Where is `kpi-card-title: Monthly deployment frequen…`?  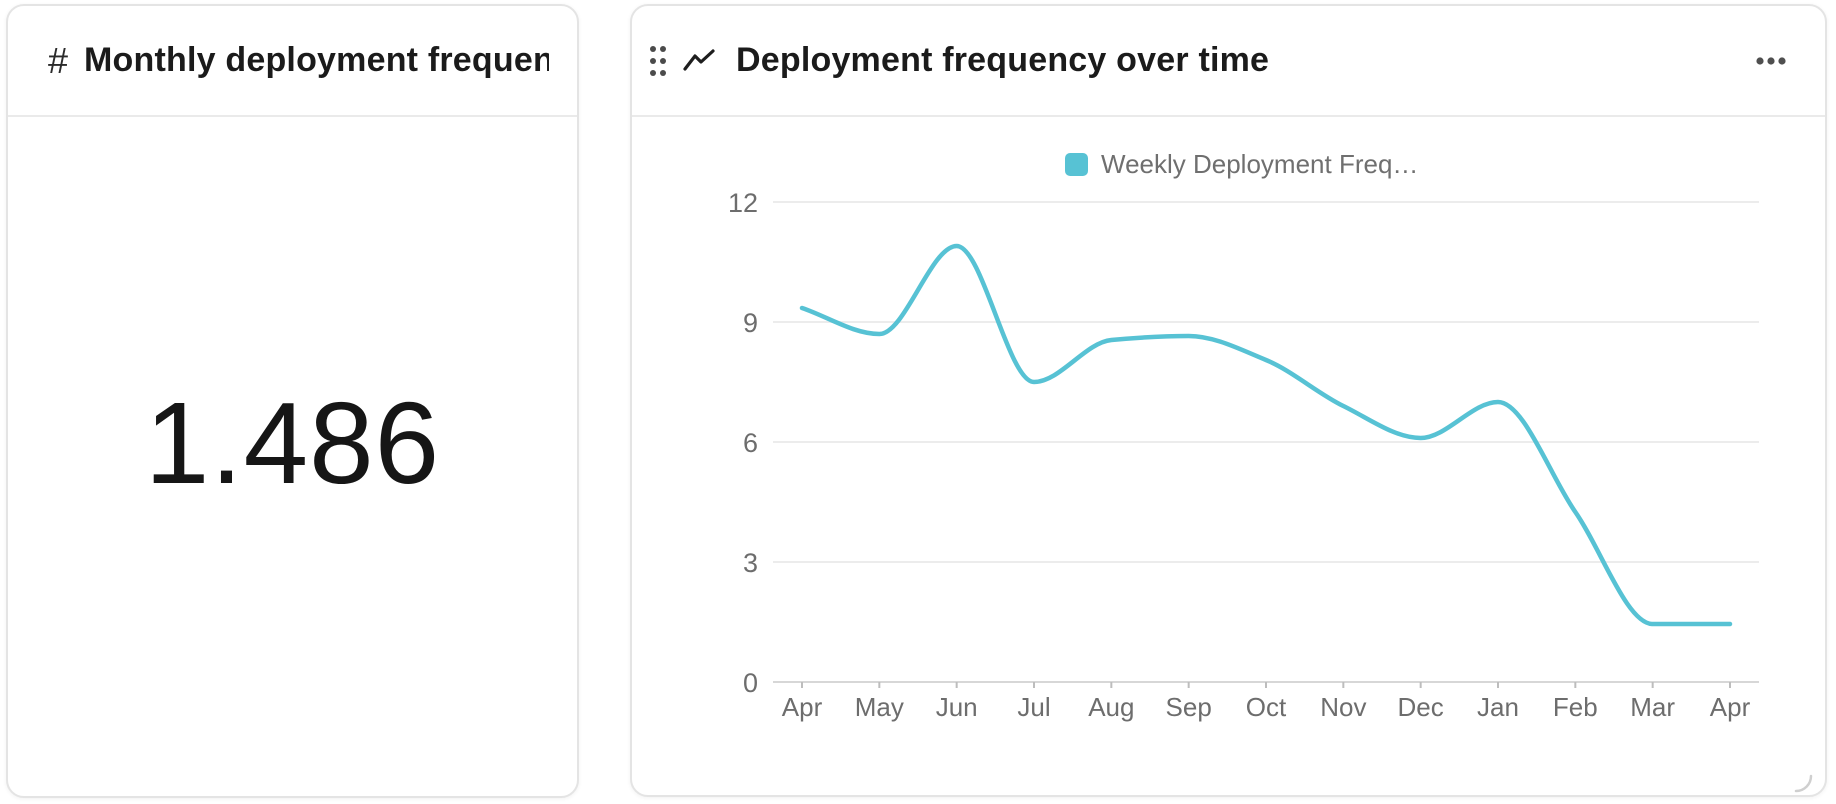 kpi-card-title: Monthly deployment frequen… is located at coordinates (316, 60).